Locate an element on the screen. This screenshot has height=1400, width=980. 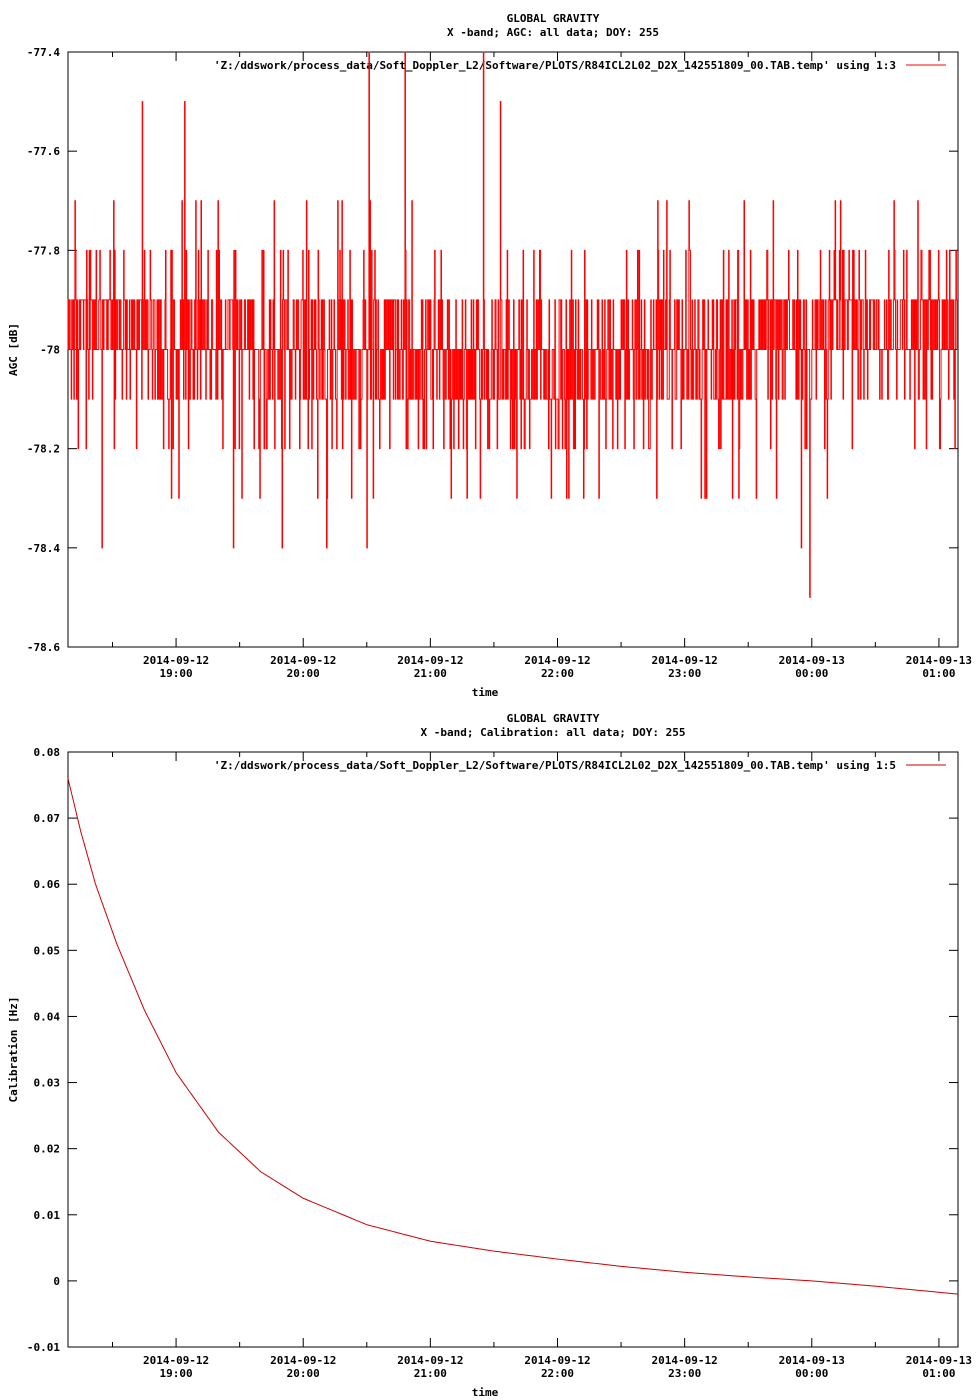
y-tick-label: 0.06 is located at coordinates (47, 884).